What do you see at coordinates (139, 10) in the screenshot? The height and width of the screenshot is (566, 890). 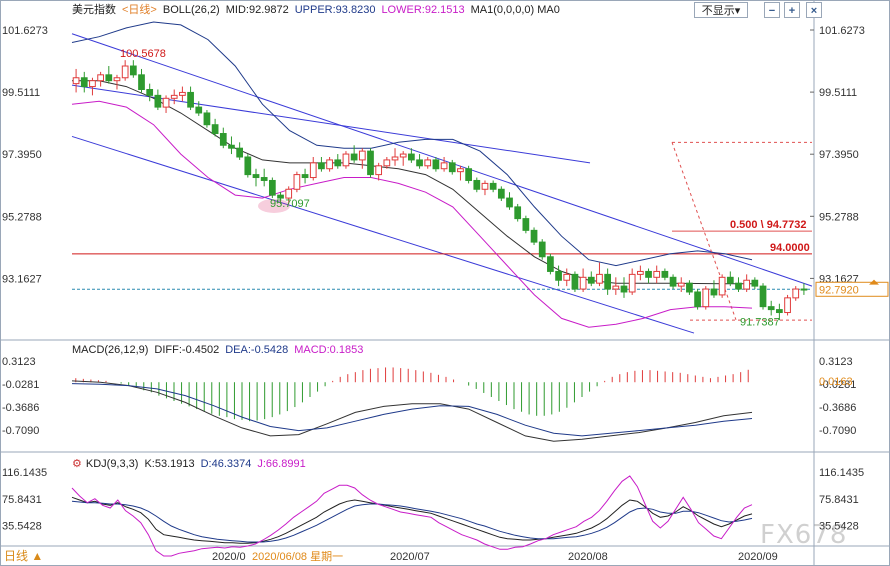 I see `period-label: <日线>` at bounding box center [139, 10].